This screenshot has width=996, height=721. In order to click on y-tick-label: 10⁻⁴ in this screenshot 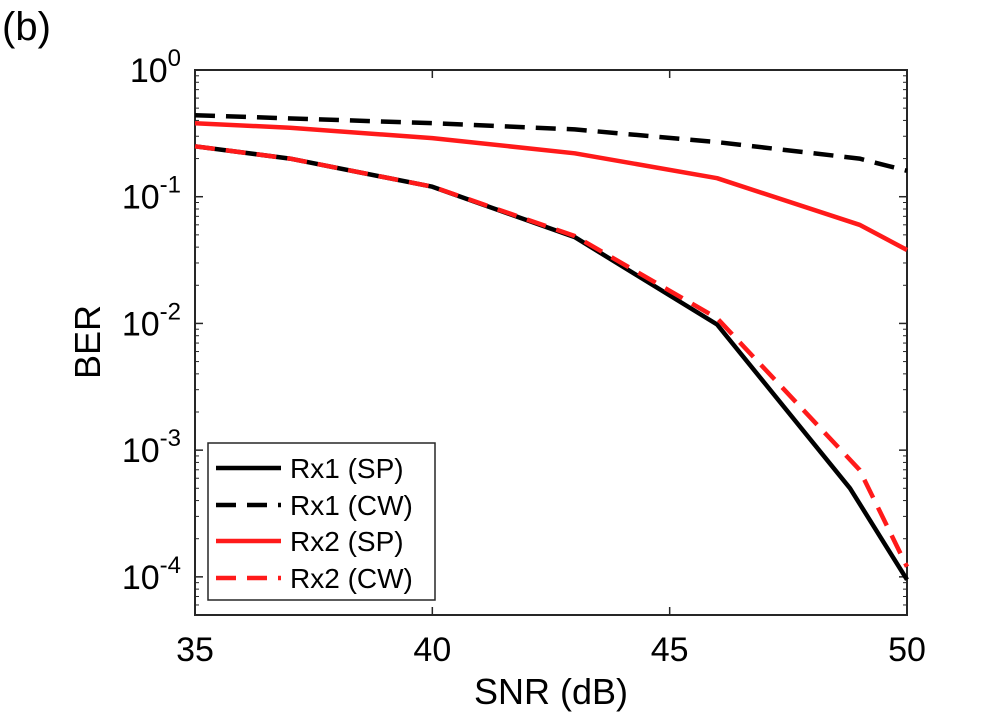, I will do `click(151, 574)`.